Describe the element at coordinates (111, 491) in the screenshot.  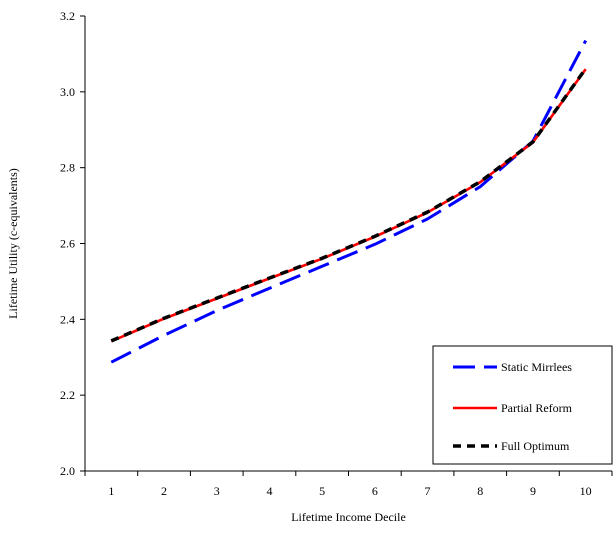
I see `x-tick-label: 1` at that location.